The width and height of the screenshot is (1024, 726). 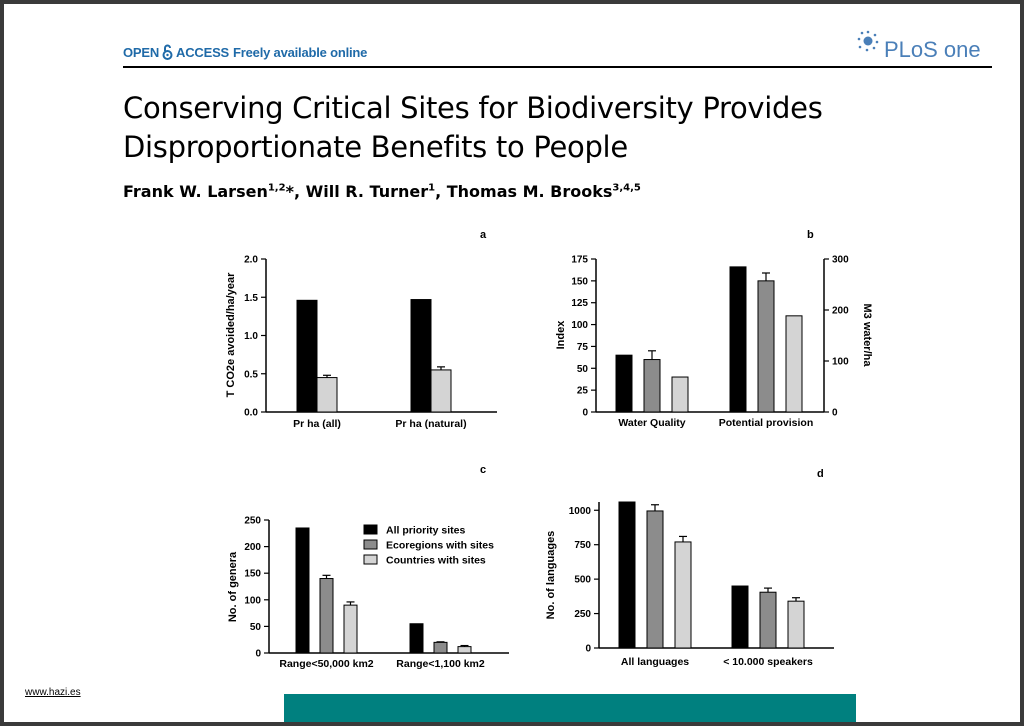 What do you see at coordinates (231, 334) in the screenshot?
I see `y-axis-label: T CO2e avoided/ha/year` at bounding box center [231, 334].